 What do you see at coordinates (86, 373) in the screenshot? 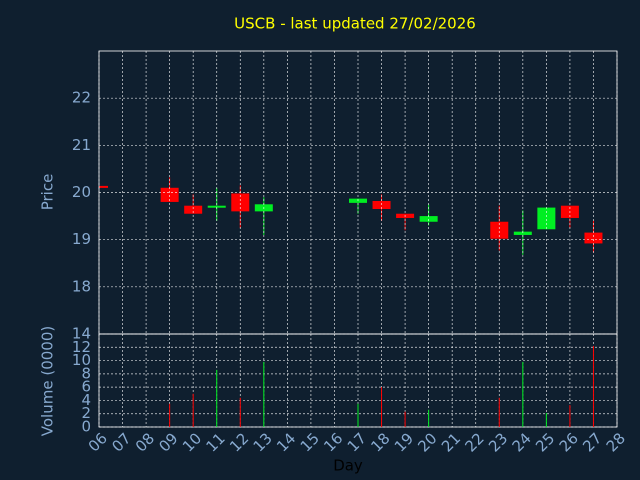
I see `y-tick-label: 8` at bounding box center [86, 373].